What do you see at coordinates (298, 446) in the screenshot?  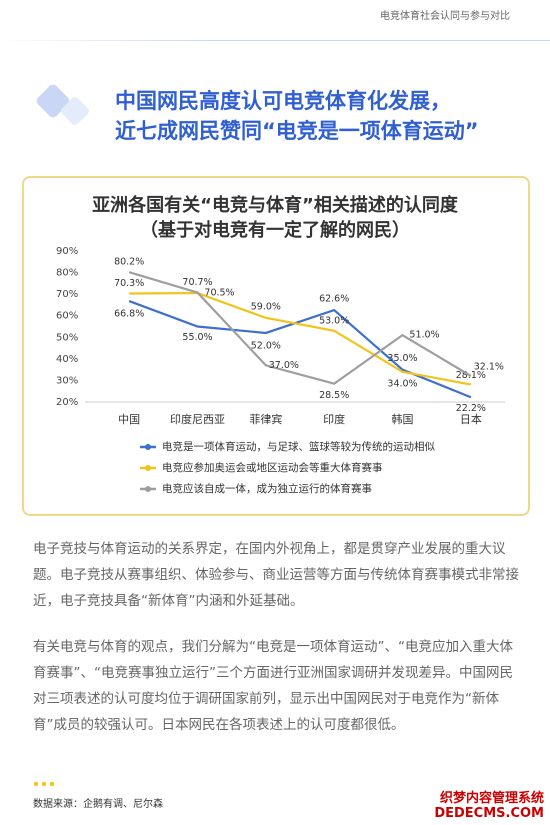 I see `legend-label: 电竞是一项体育运动，与足球、篮球等较为传统的运动相似` at bounding box center [298, 446].